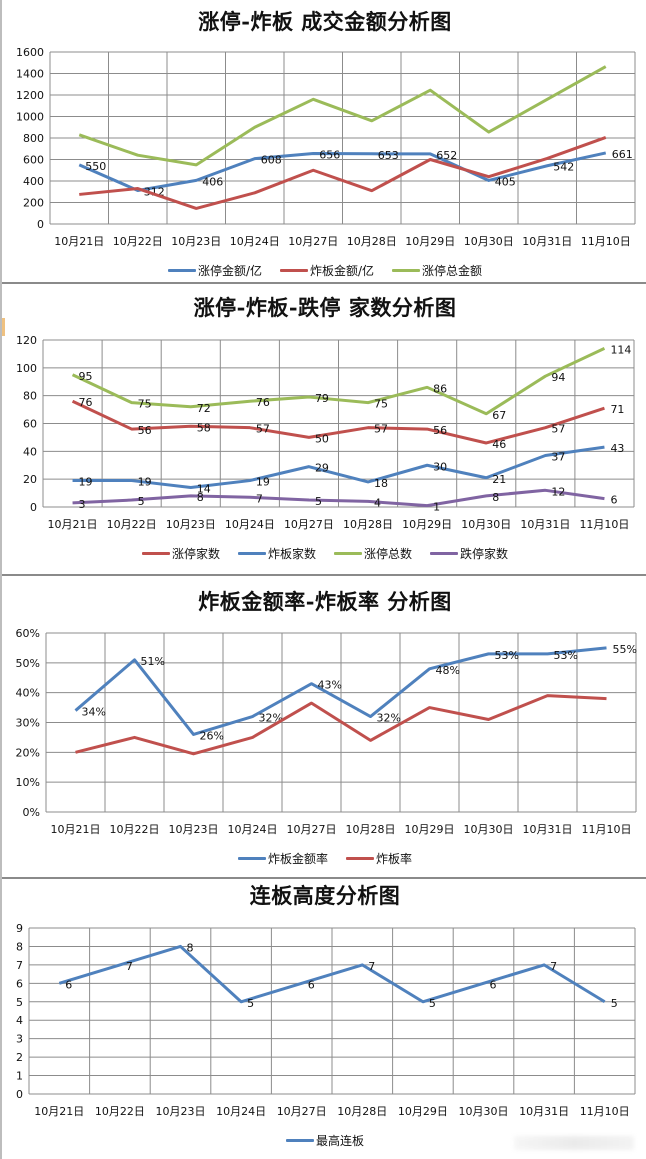 The width and height of the screenshot is (646, 1159). Describe the element at coordinates (33, 203) in the screenshot. I see `y-tick-label: 200` at that location.